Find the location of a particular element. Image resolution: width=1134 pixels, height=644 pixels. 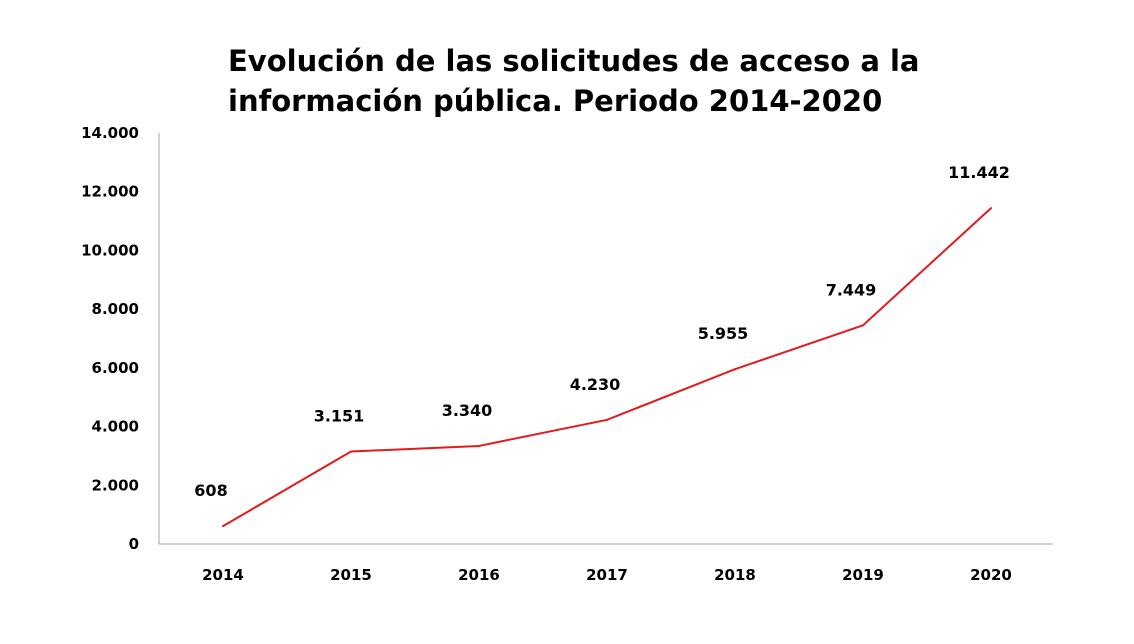

y-tick-label: 10.000 is located at coordinates (110, 250).